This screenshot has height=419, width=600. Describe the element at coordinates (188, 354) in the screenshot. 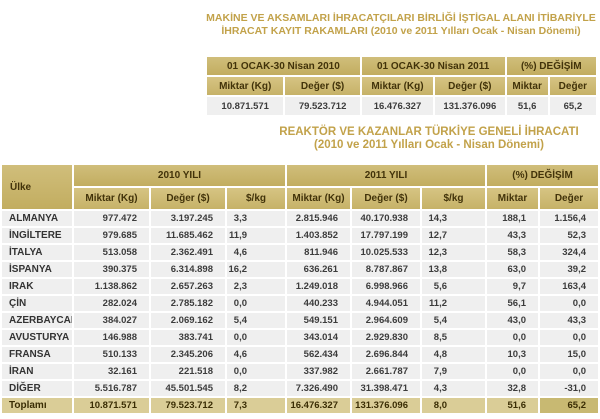

I see `value-cell: 2.345.206` at that location.